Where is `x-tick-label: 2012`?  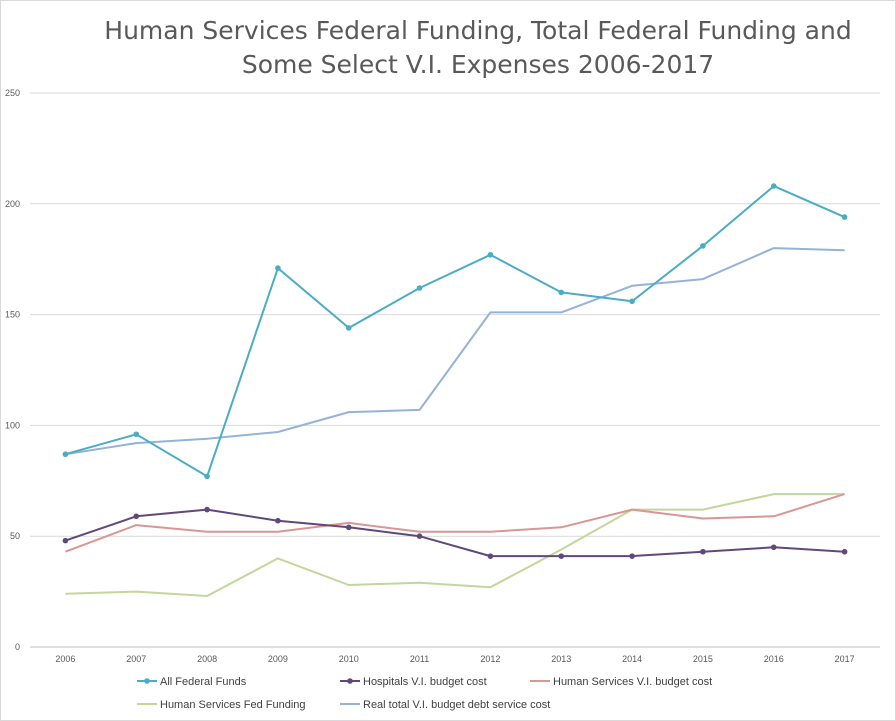 x-tick-label: 2012 is located at coordinates (490, 659).